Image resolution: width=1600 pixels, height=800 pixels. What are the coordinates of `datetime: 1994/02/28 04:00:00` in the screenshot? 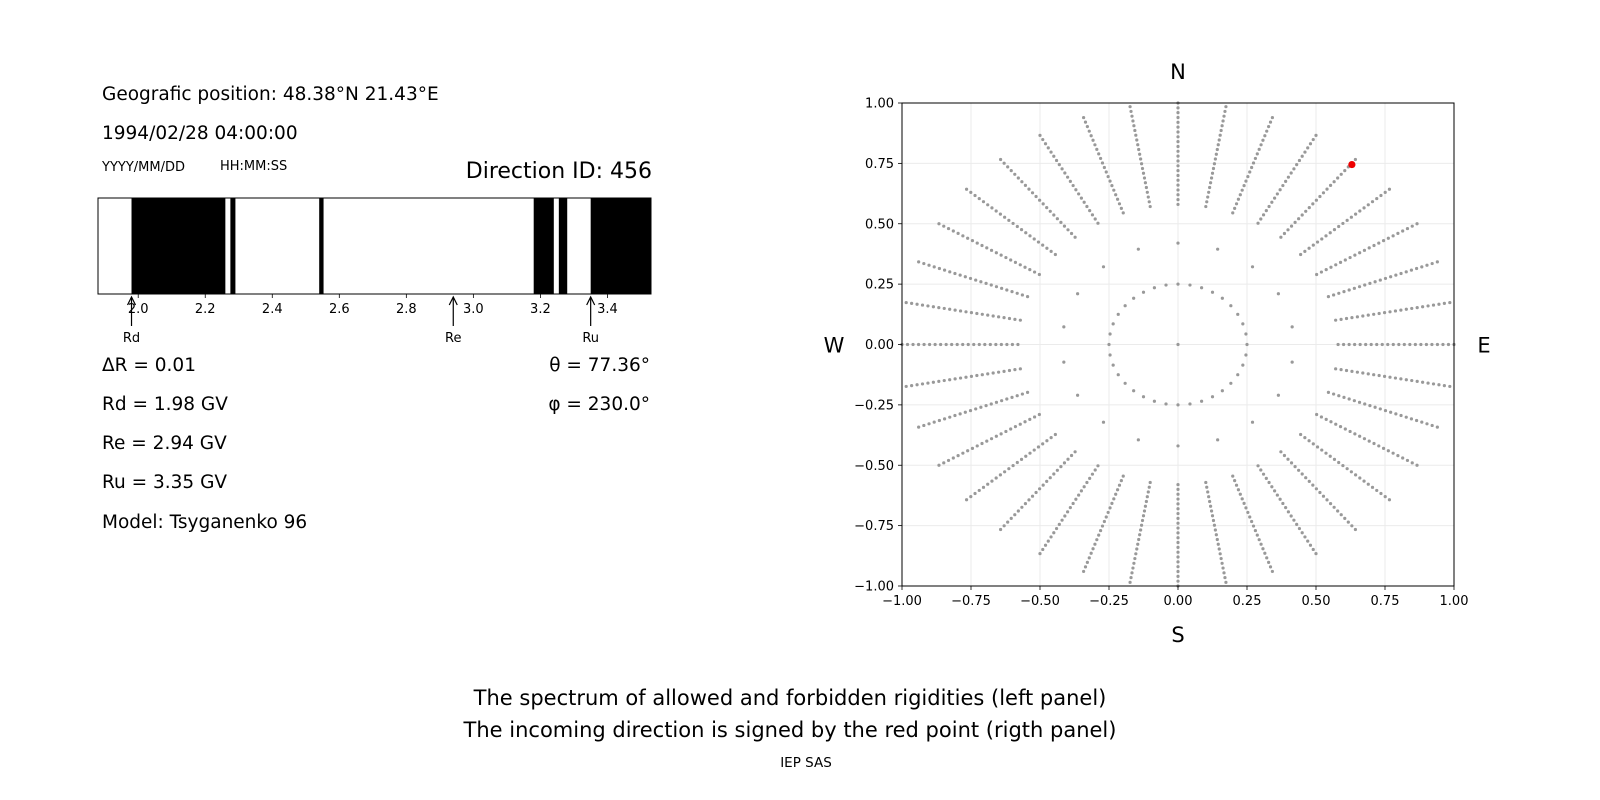 It's located at (200, 133).